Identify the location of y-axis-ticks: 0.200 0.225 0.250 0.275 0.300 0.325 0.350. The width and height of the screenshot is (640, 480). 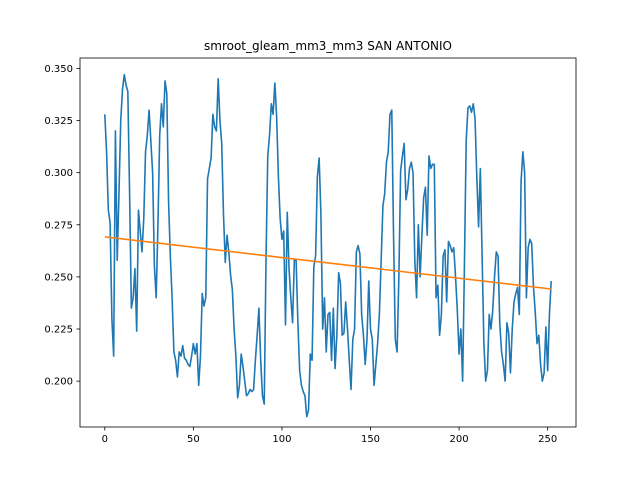
(62, 226).